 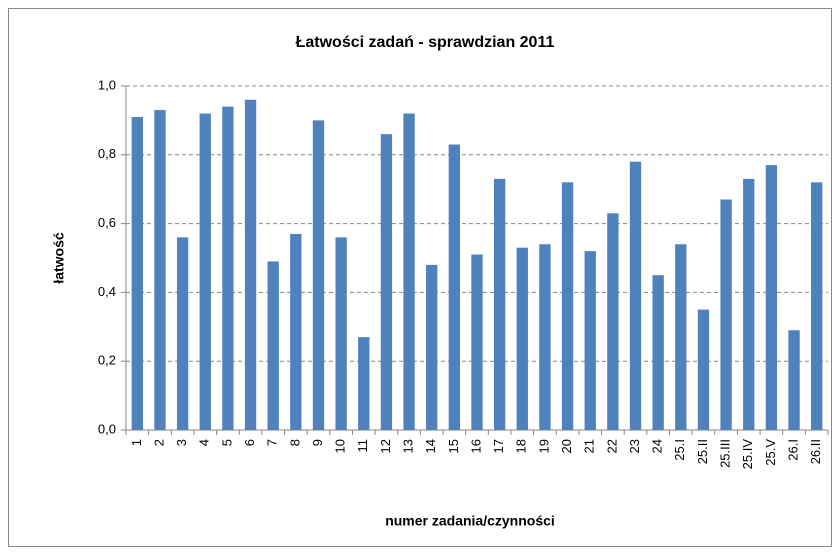 What do you see at coordinates (702, 451) in the screenshot?
I see `x-tick-label: 25.II` at bounding box center [702, 451].